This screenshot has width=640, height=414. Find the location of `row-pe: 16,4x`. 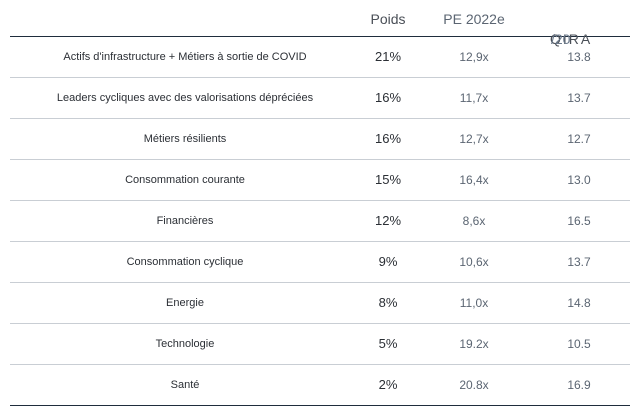

row-pe: 16,4x is located at coordinates (474, 180).